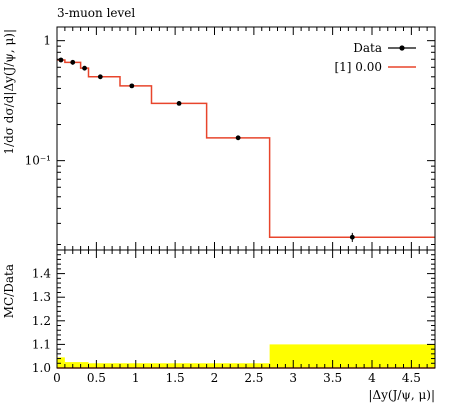  Describe the element at coordinates (96, 378) in the screenshot. I see `x-tick-label: 0.5` at that location.